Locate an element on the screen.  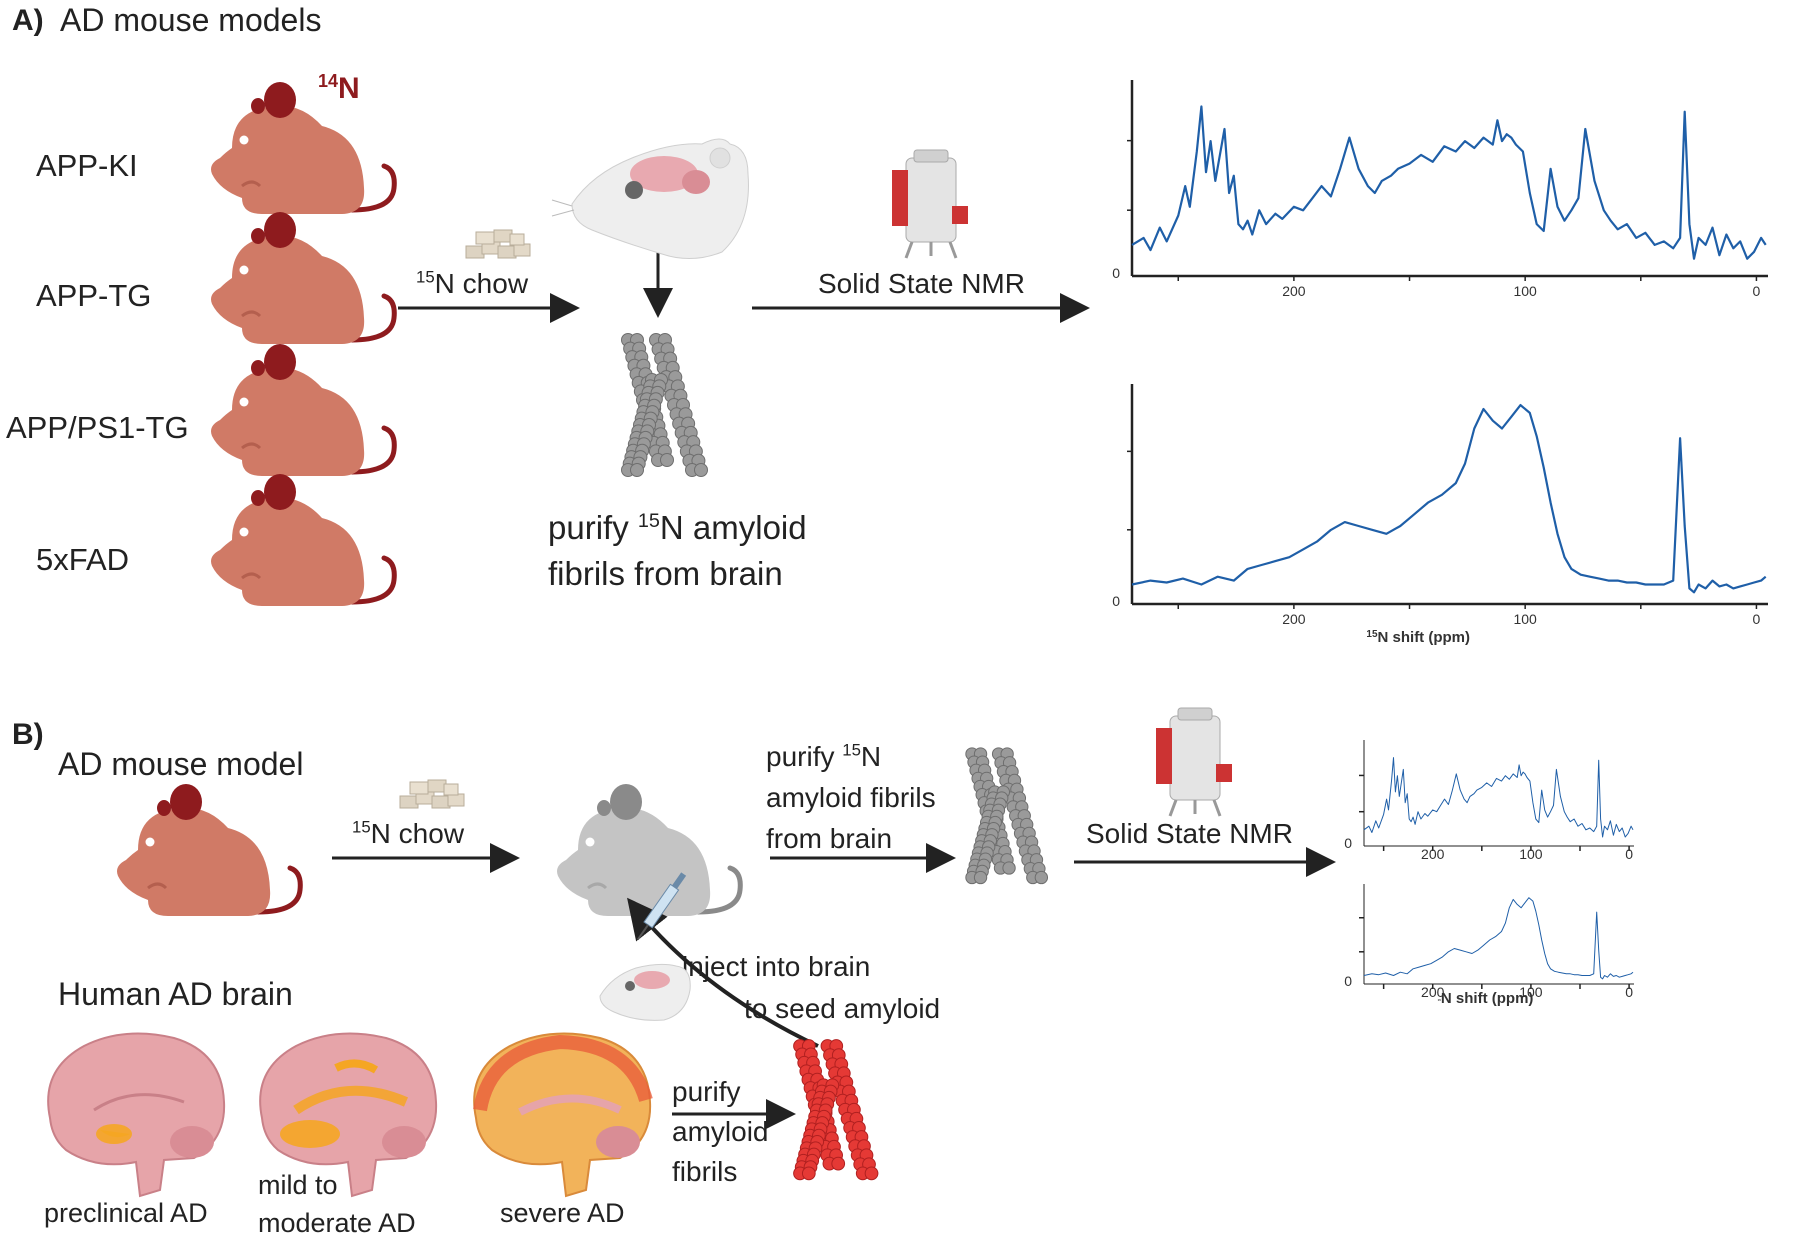
panel-b-purify-label: purify 15N amyloid fibrils from brain is located at coordinates (851, 797).